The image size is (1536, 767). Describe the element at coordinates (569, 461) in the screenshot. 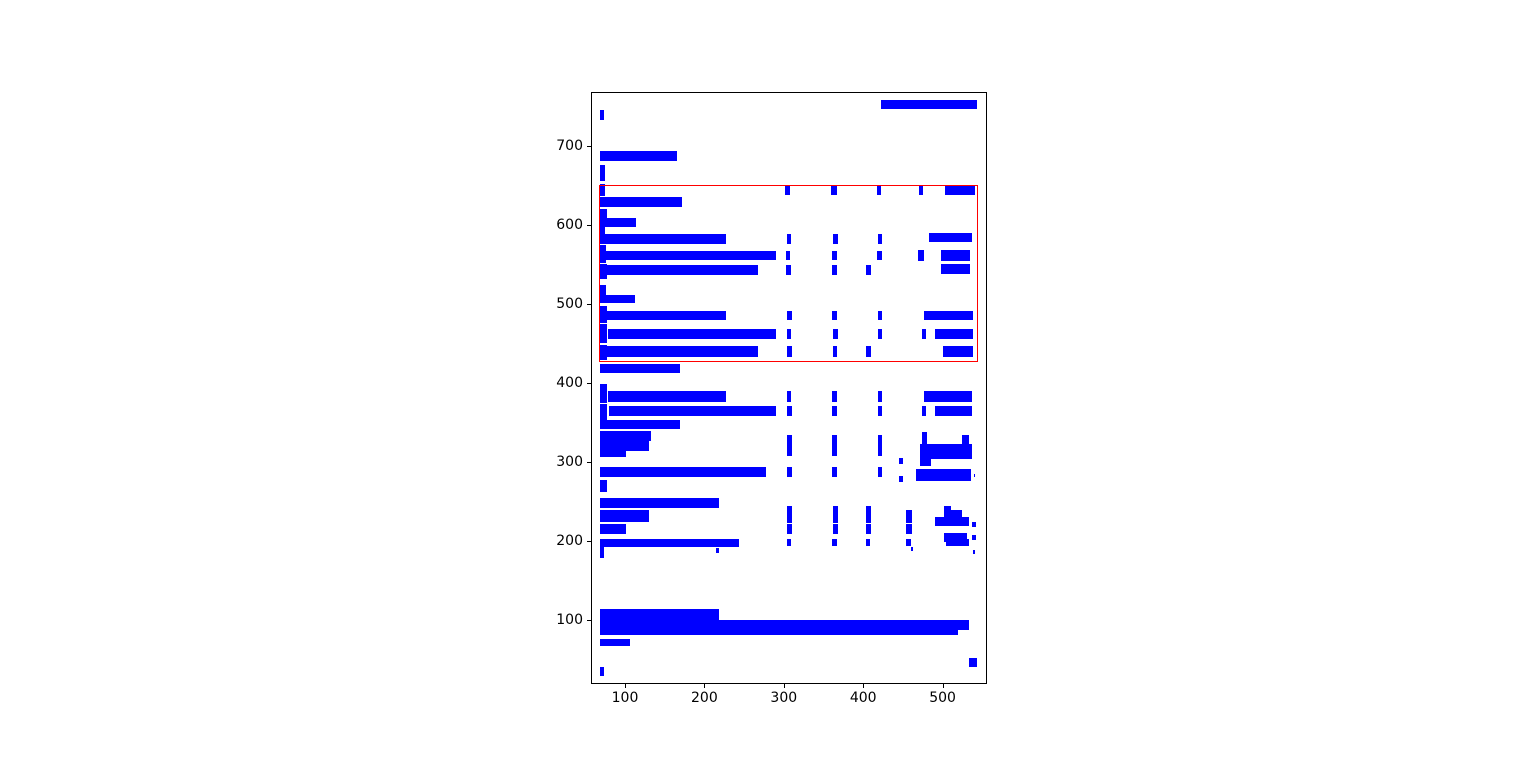

I see `y-tick-label: 300` at that location.